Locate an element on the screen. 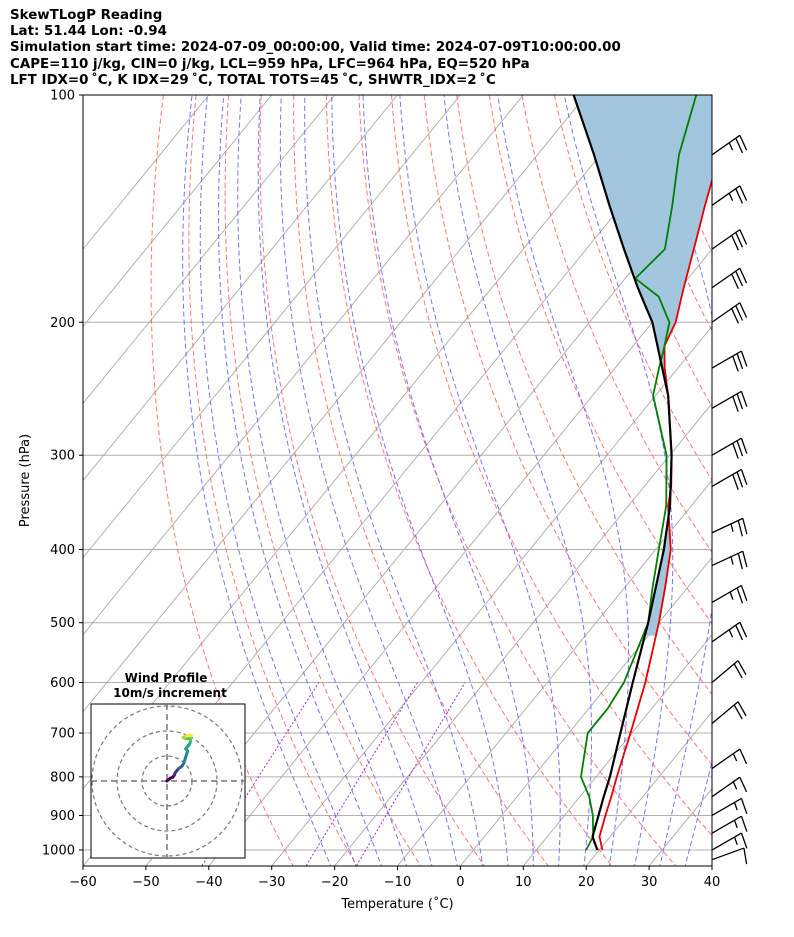  y-tick-label: 500 is located at coordinates (62, 623).